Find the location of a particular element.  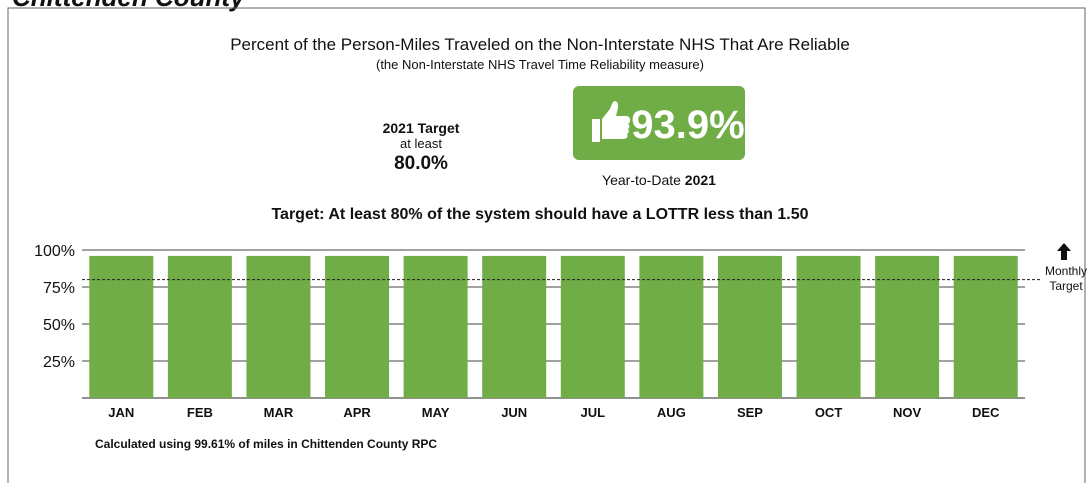

y-tick-label: 25% is located at coordinates (59, 362).